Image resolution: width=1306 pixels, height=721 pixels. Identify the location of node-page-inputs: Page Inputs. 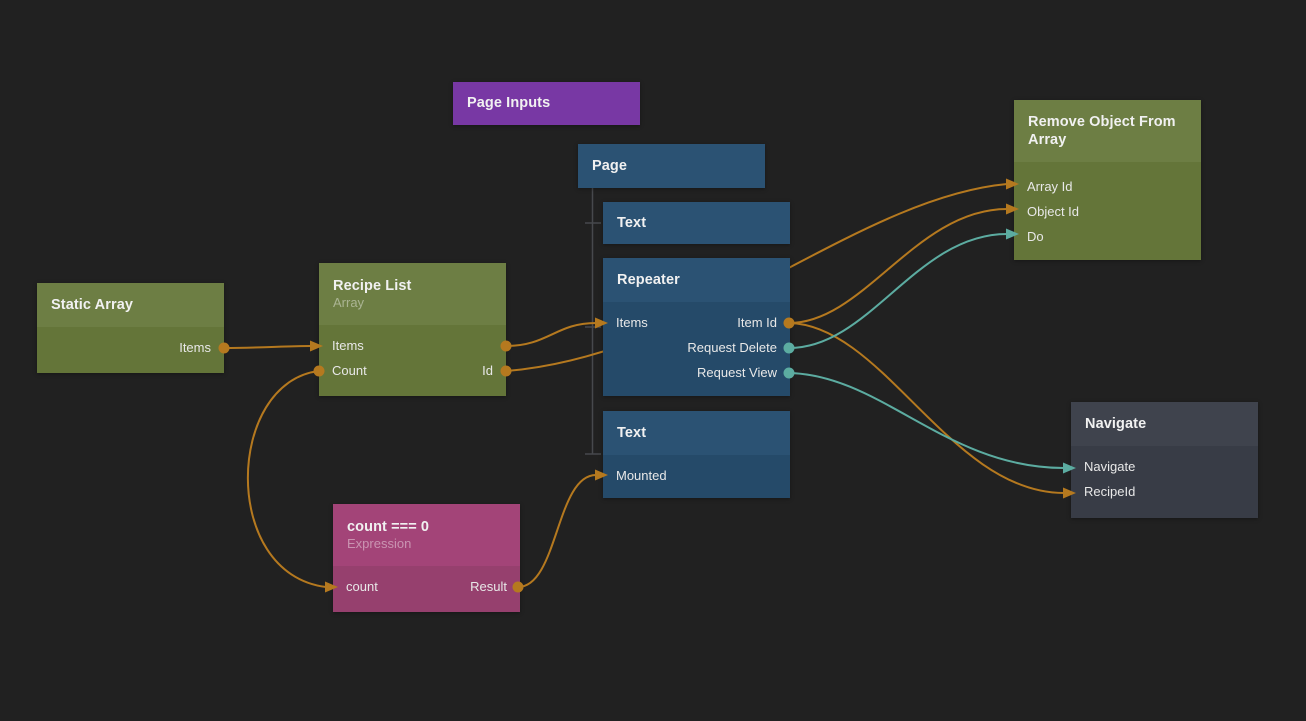
(546, 103).